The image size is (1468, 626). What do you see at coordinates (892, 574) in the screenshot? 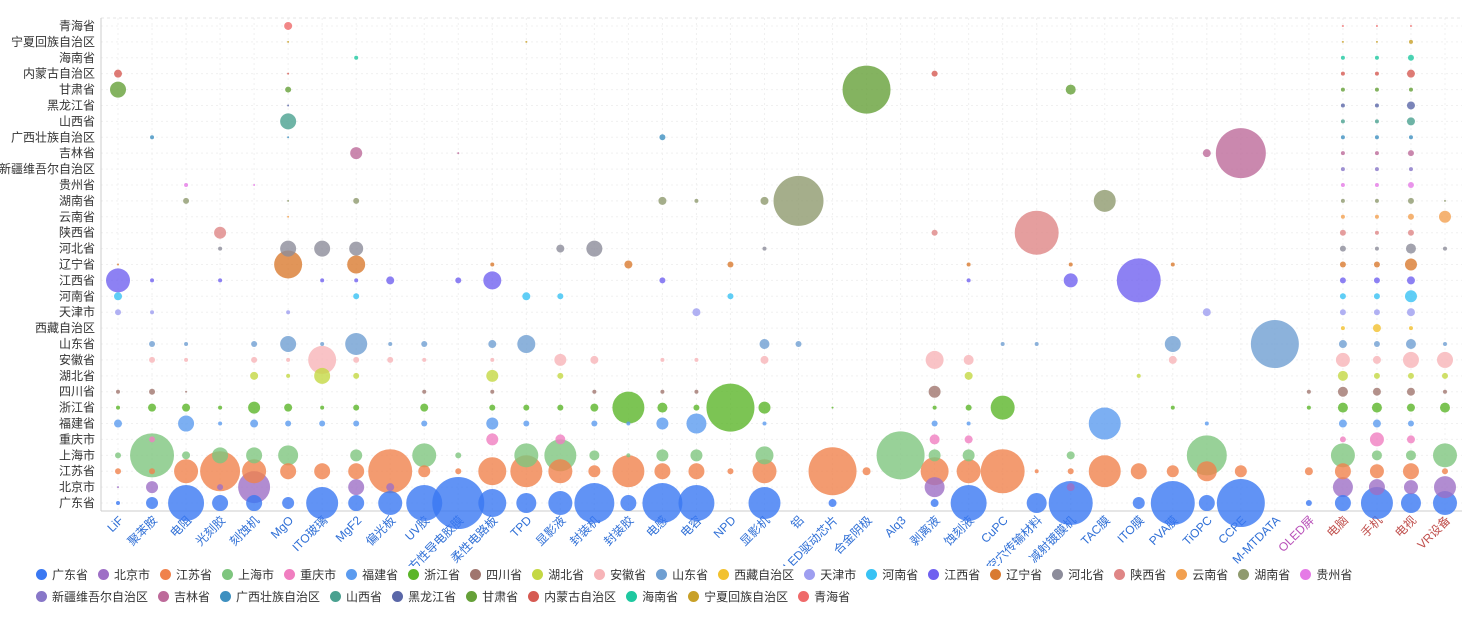
I see `legend-item: 河南省` at bounding box center [892, 574].